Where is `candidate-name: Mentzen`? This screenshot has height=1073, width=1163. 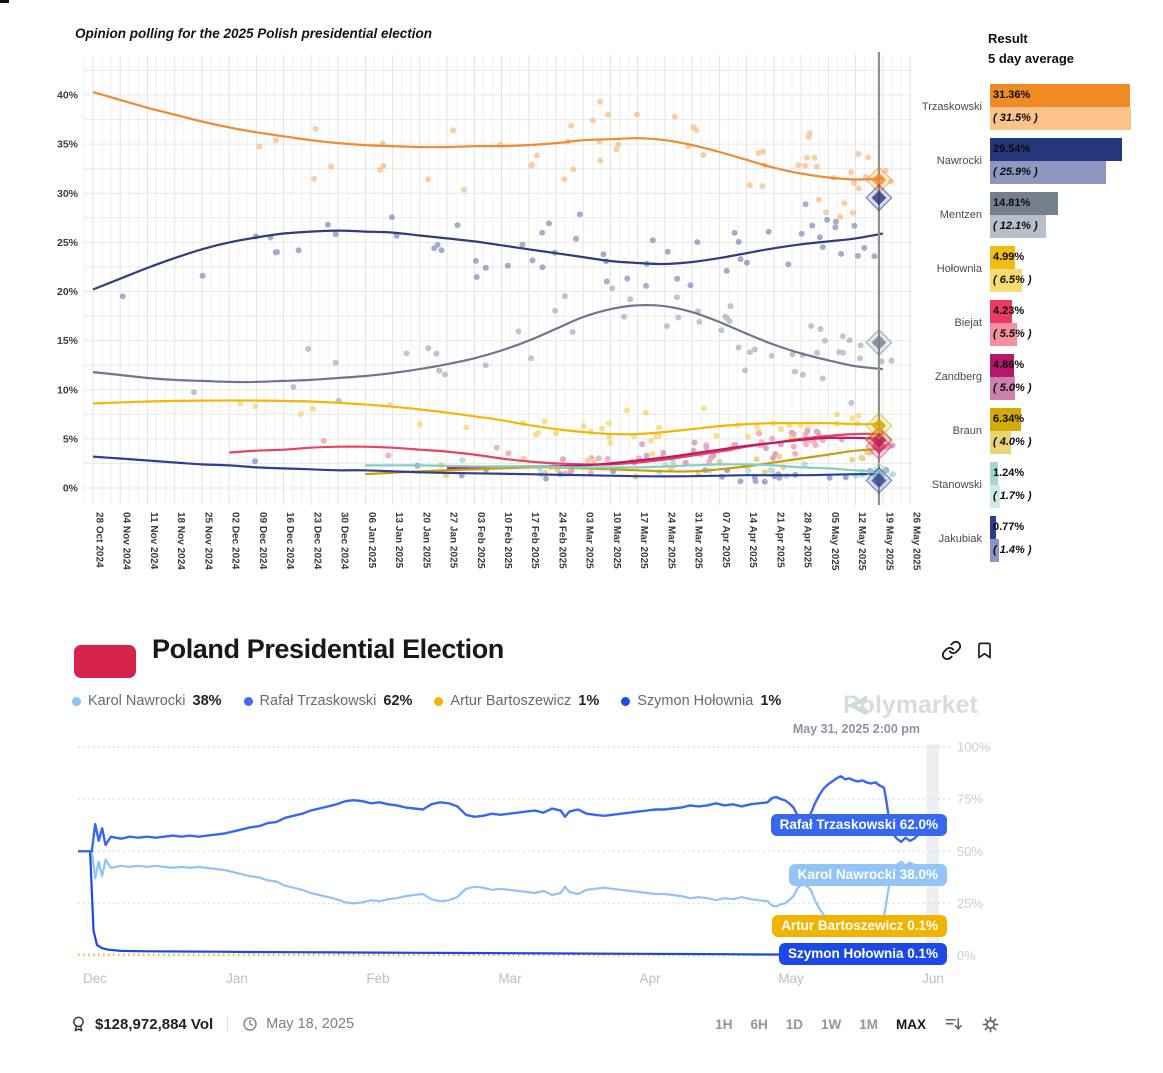
candidate-name: Mentzen is located at coordinates (960, 215).